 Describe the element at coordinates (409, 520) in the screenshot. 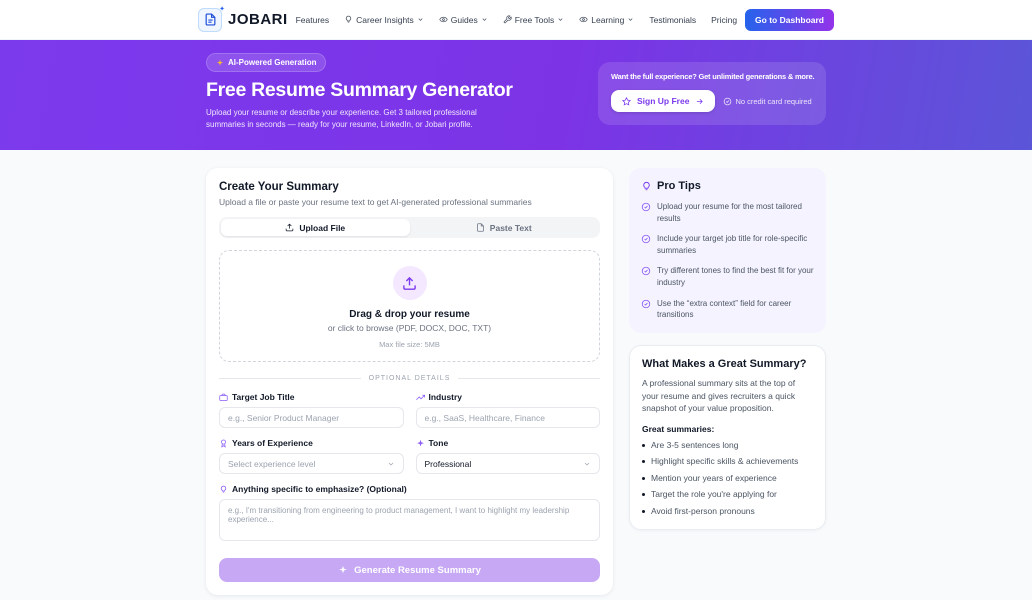

I see `emphasize-textarea` at that location.